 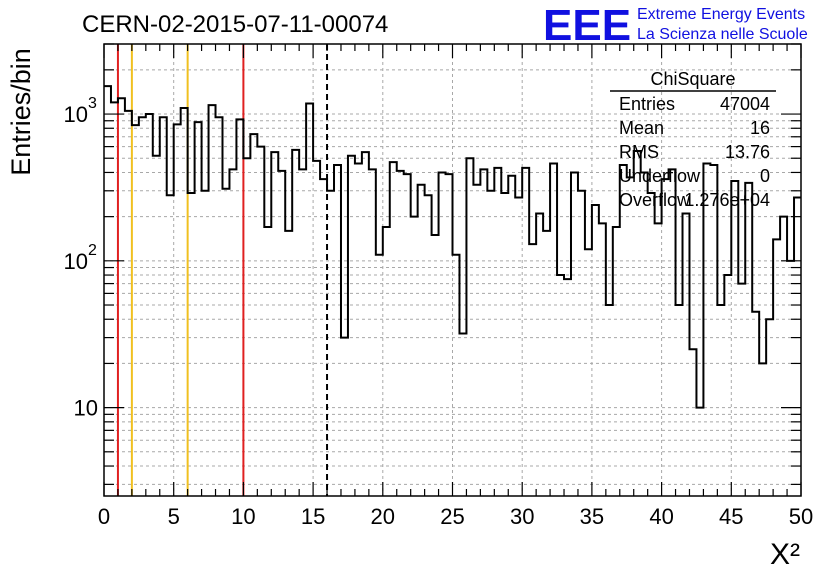 I want to click on stats-title: ChiSquare, so click(x=692, y=79).